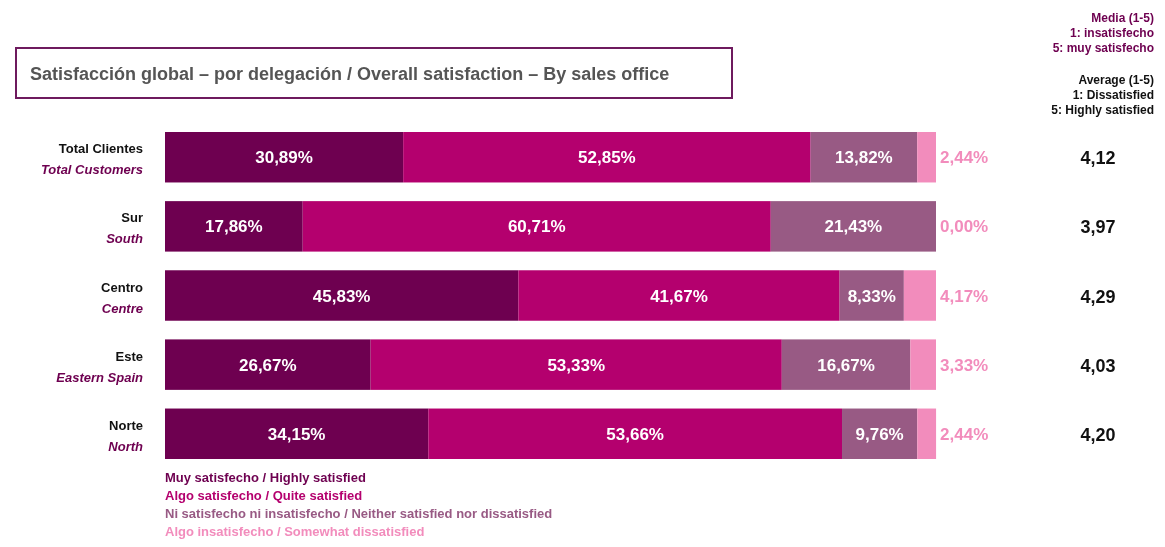 The width and height of the screenshot is (1165, 547). I want to click on data-label: 16,67%, so click(846, 365).